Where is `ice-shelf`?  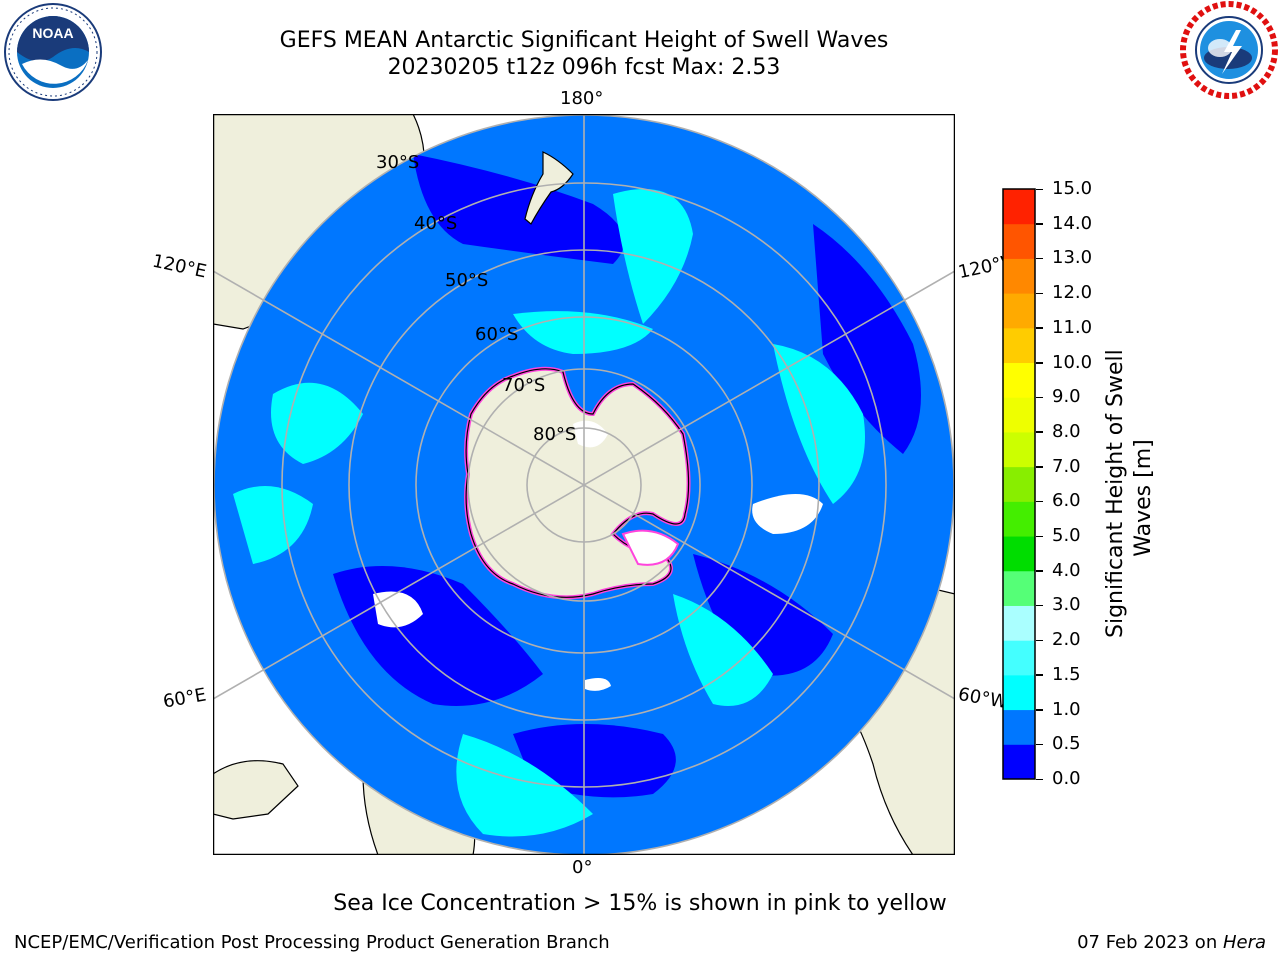
ice-shelf is located at coordinates (650, 547).